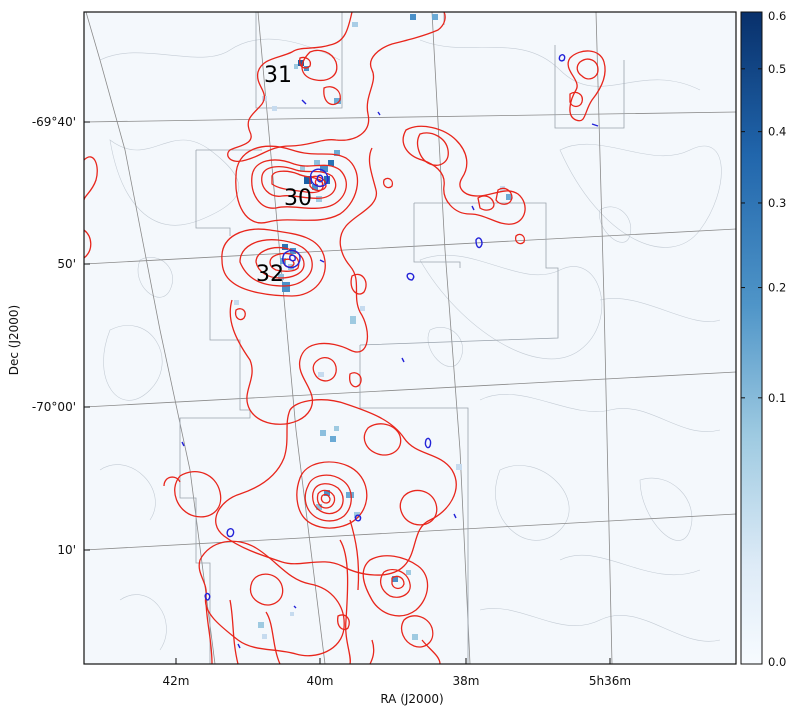 The height and width of the screenshot is (715, 800). I want to click on colorbar-tick-label: 0.0, so click(777, 662).